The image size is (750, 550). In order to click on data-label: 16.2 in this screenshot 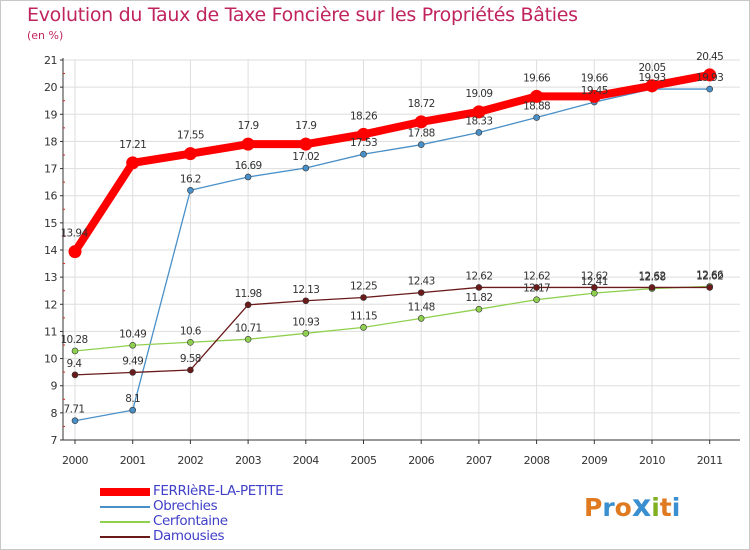, I will do `click(190, 179)`.